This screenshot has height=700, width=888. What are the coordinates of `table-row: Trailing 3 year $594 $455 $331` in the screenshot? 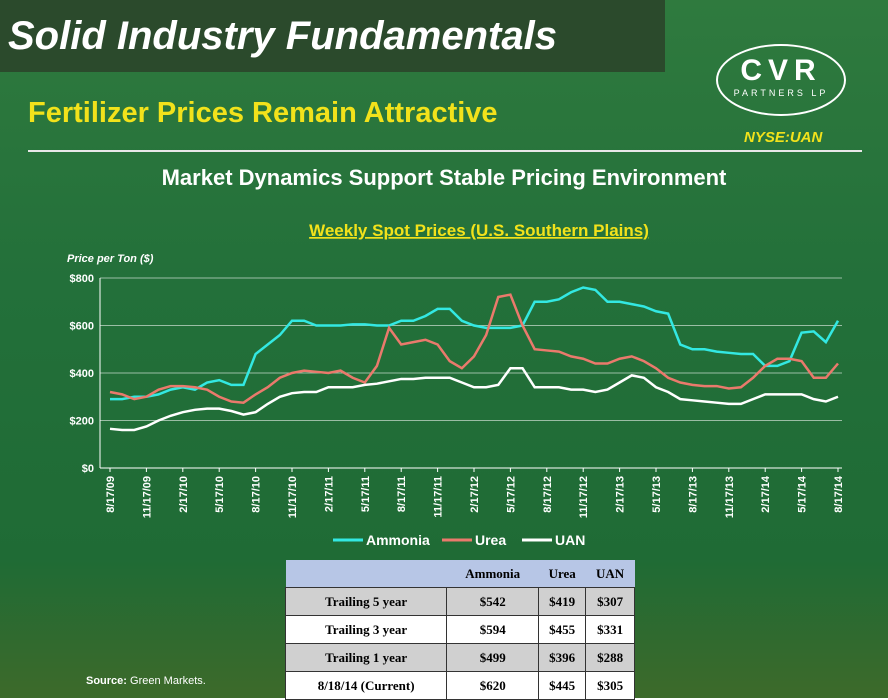 It's located at (459, 629).